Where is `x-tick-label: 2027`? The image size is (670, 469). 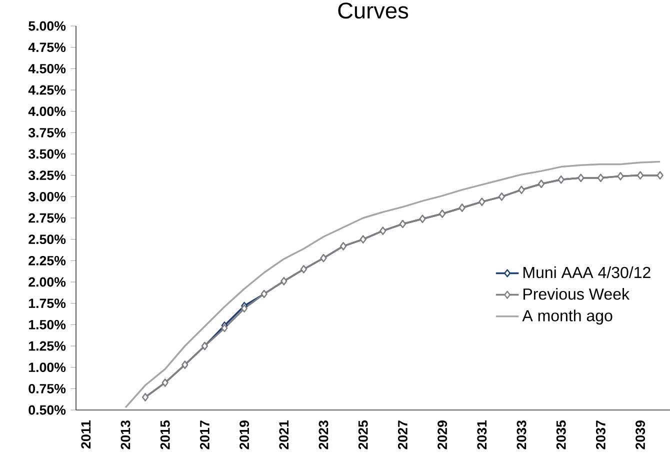 x-tick-label: 2027 is located at coordinates (403, 435).